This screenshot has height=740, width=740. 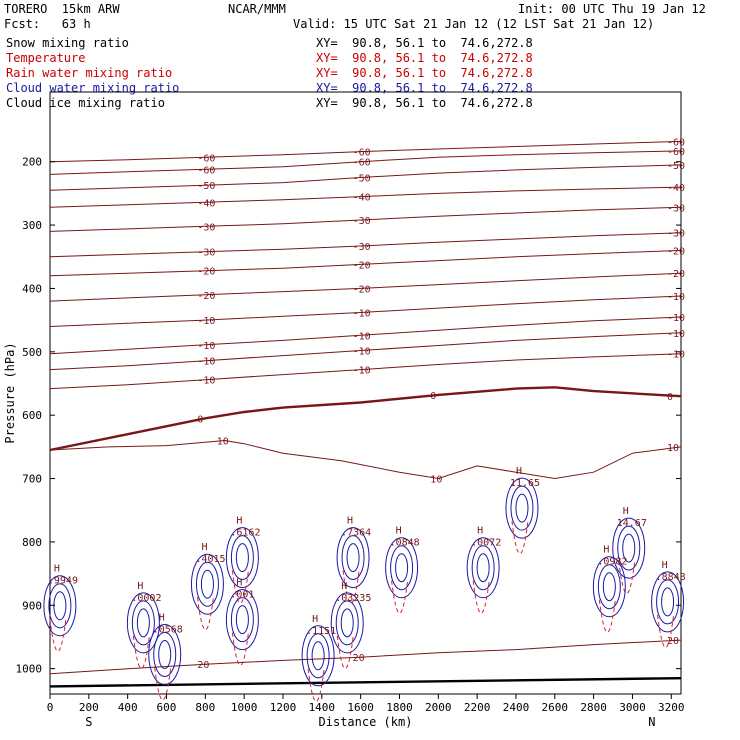 What do you see at coordinates (244, 707) in the screenshot?
I see `x-tick-label: 1000` at bounding box center [244, 707].